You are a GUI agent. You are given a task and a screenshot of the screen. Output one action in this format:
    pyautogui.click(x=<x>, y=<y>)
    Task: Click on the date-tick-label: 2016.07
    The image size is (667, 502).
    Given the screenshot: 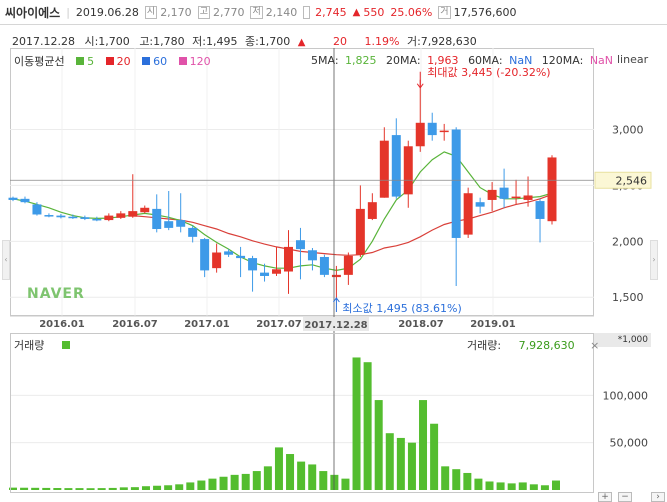 What is the action you would take?
    pyautogui.click(x=135, y=324)
    